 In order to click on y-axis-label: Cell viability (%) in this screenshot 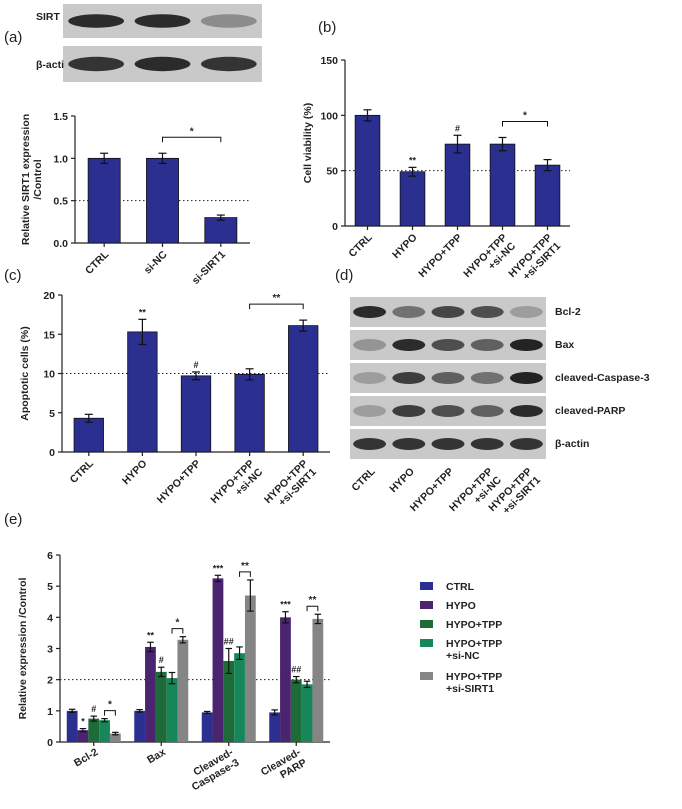, I will do `click(308, 143)`.